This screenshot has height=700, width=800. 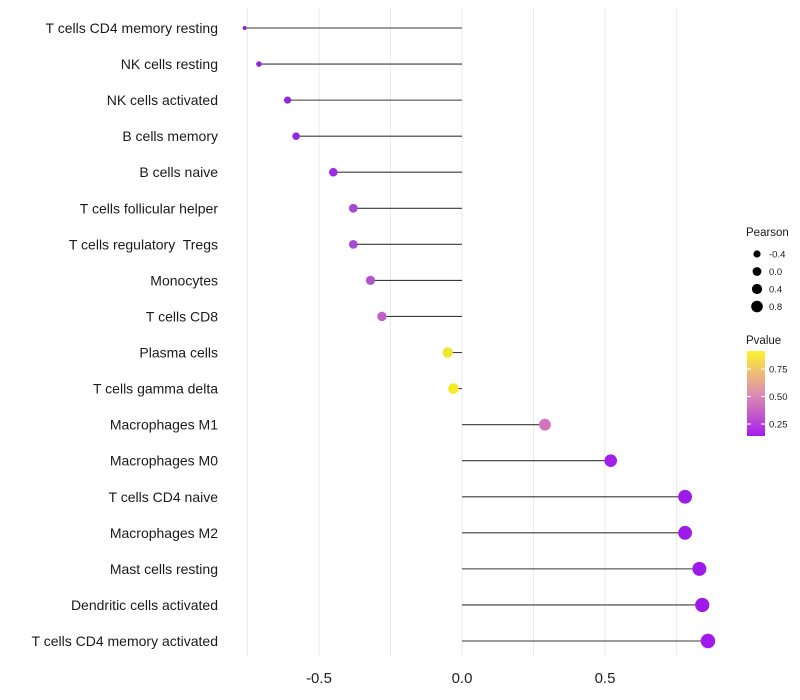 What do you see at coordinates (775, 290) in the screenshot?
I see `pearson-legend-label: 0.4` at bounding box center [775, 290].